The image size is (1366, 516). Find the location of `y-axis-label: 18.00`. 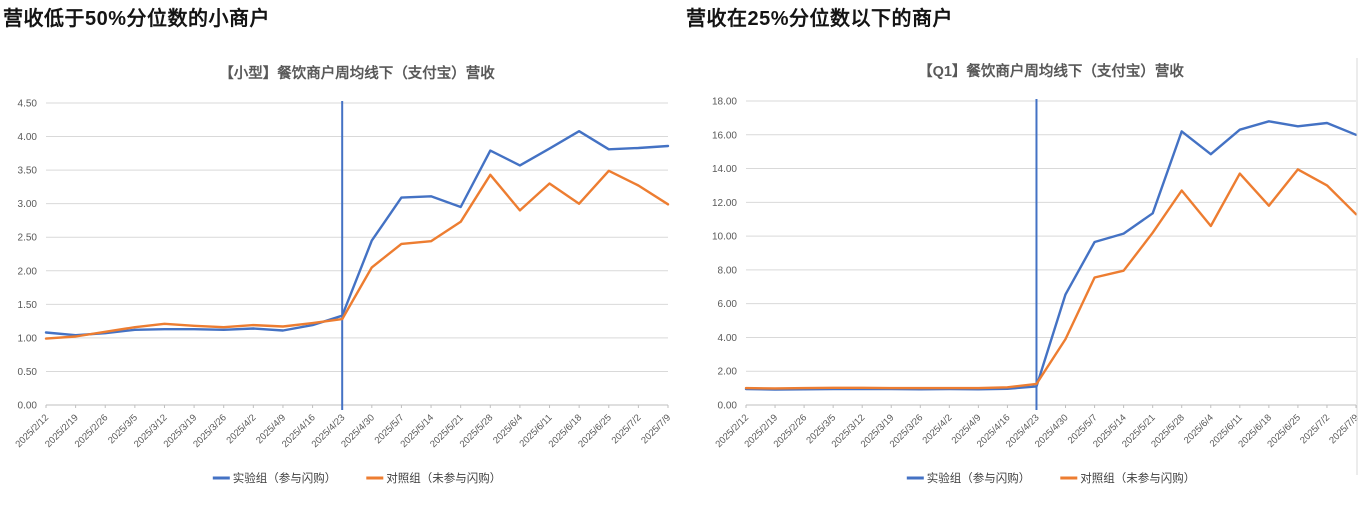

y-axis-label: 18.00 is located at coordinates (724, 102).